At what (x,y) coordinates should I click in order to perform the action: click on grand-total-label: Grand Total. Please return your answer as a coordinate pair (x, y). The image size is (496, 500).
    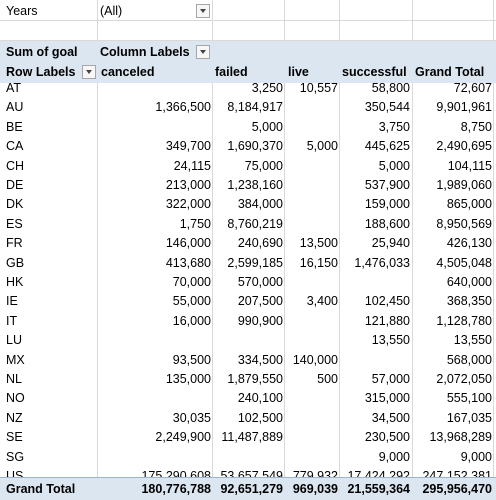
    Looking at the image, I should click on (41, 489).